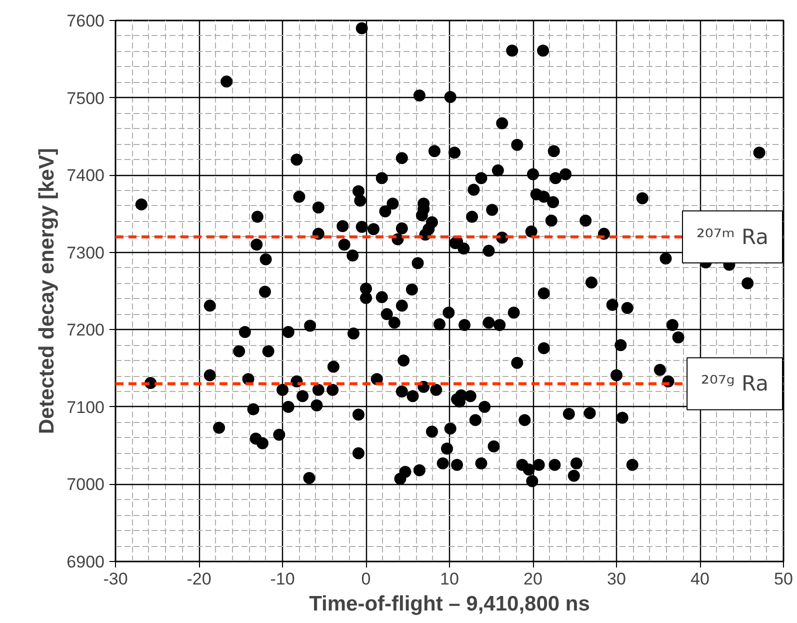  What do you see at coordinates (735, 384) in the screenshot?
I see `ref-line-label: ²⁰⁷ᵍ Ra` at bounding box center [735, 384].